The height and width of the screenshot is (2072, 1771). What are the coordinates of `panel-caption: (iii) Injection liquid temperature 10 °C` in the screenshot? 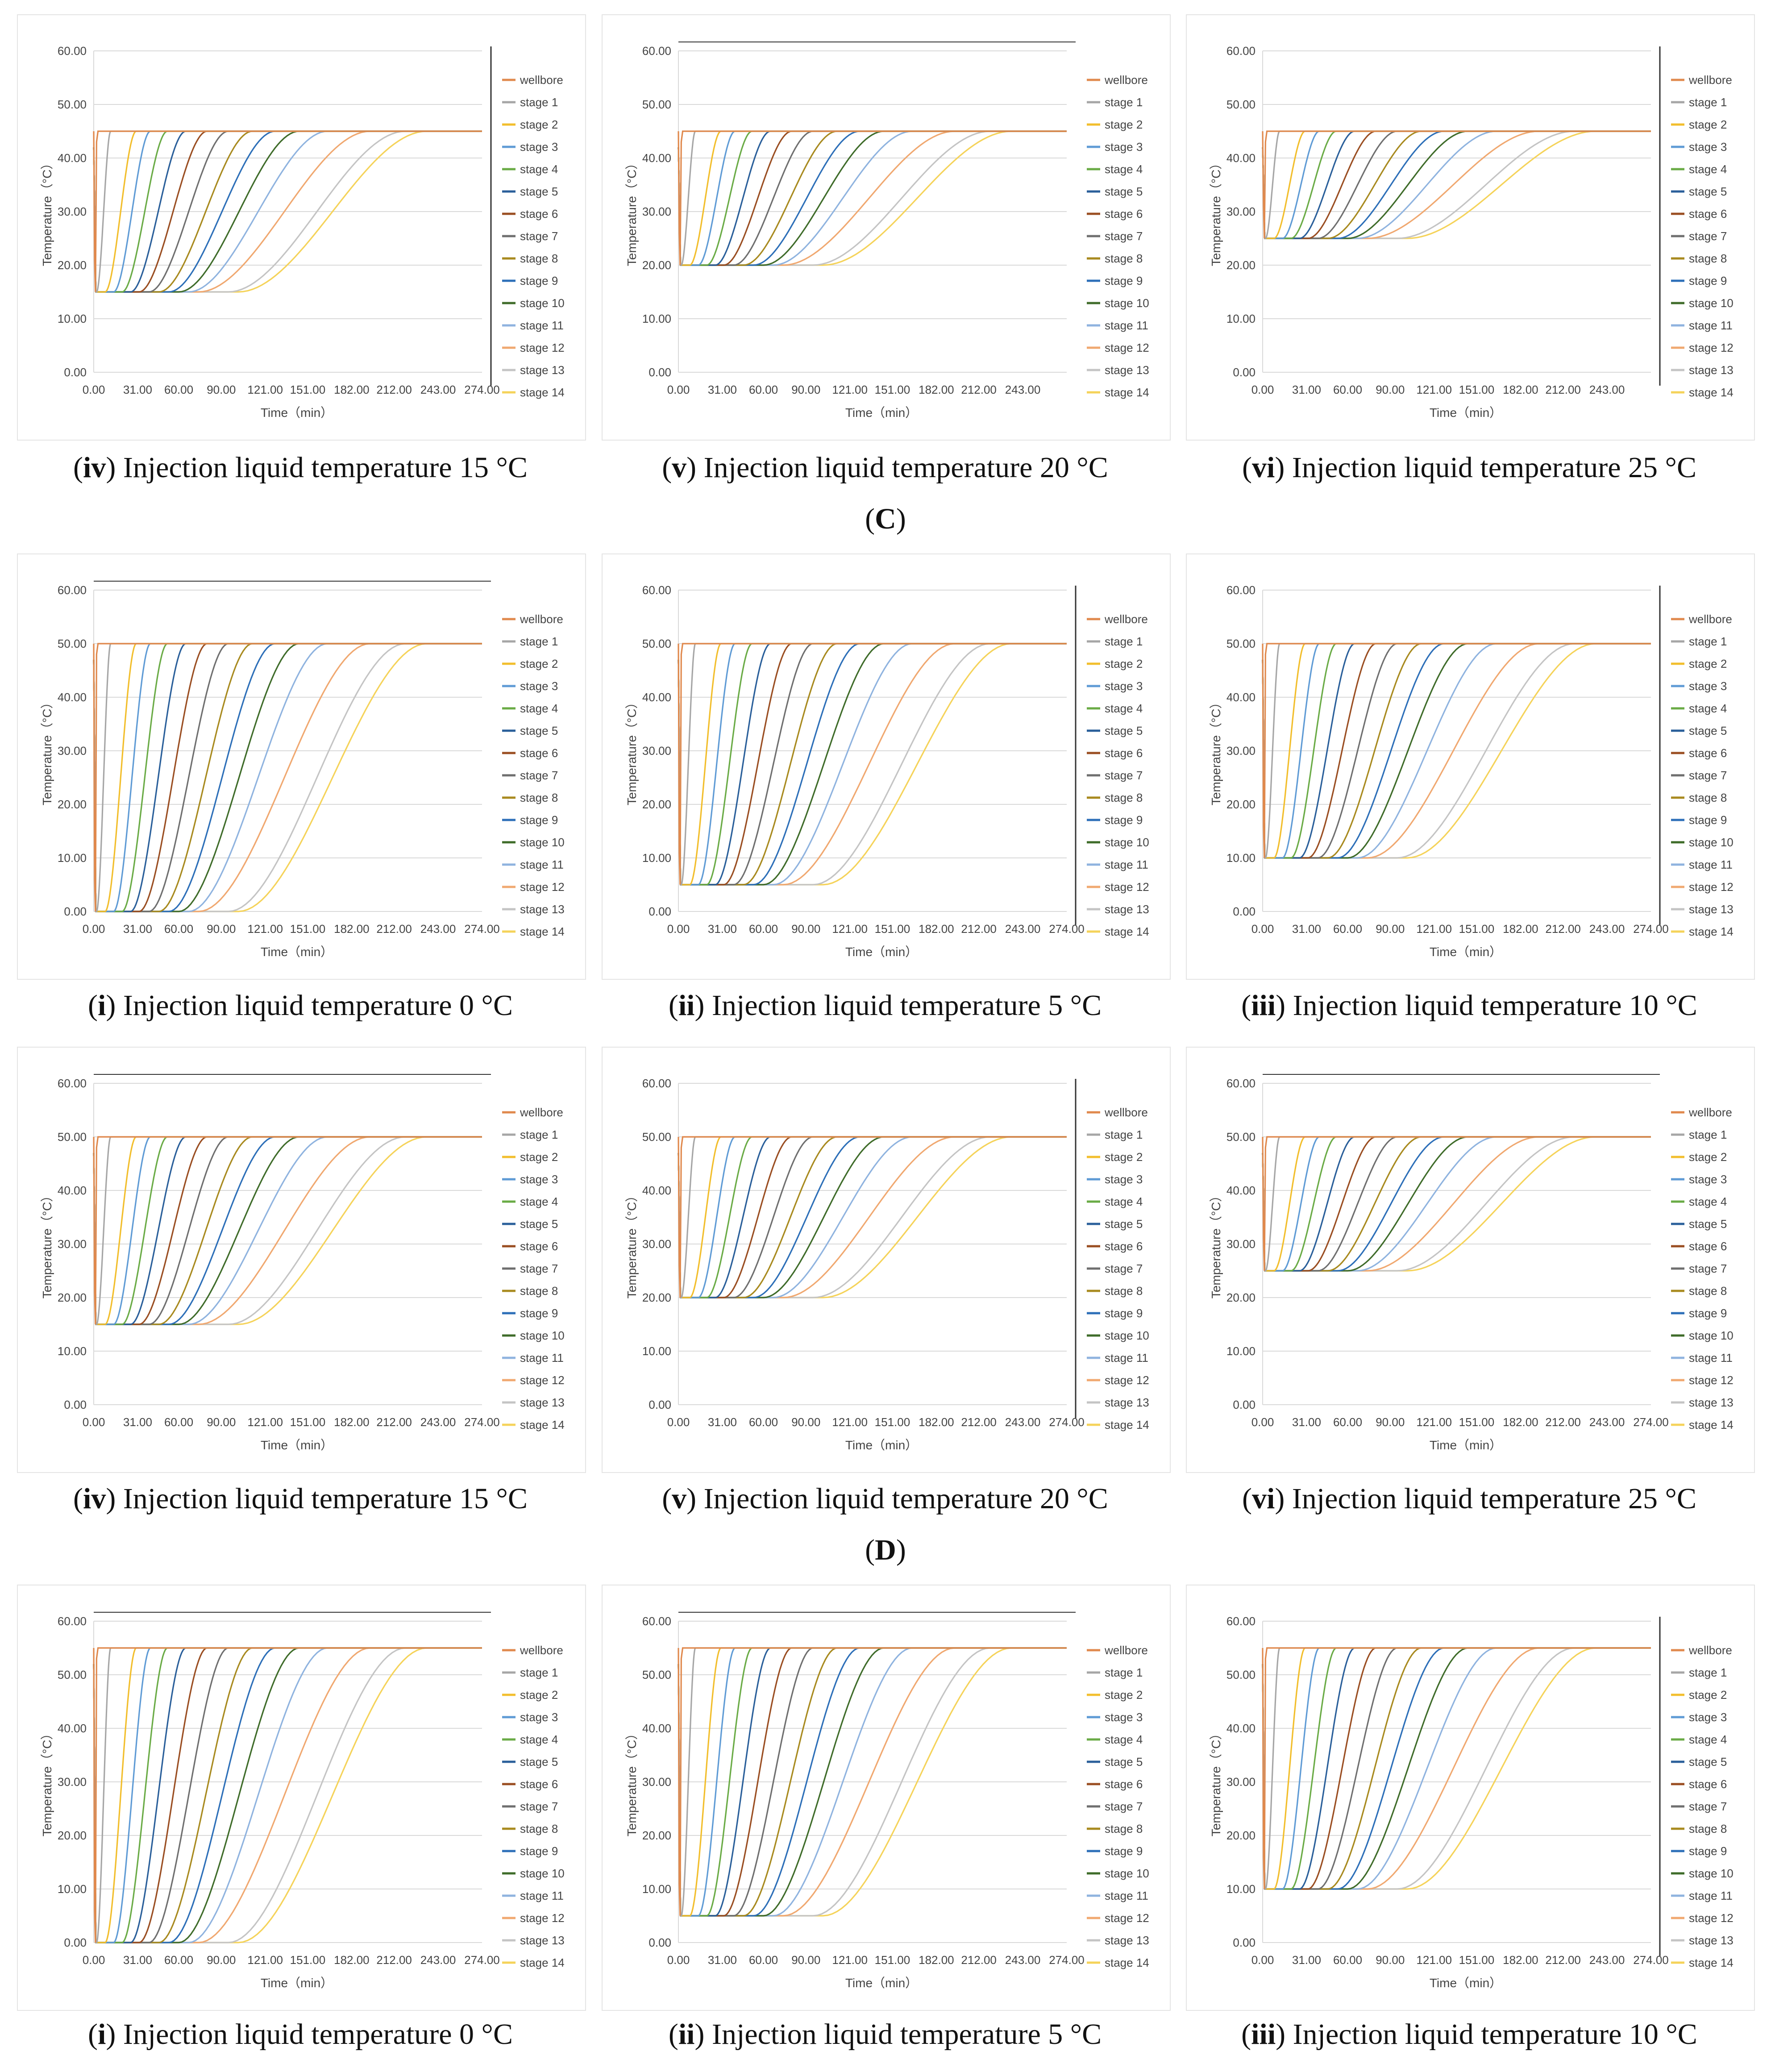 It's located at (1469, 1006).